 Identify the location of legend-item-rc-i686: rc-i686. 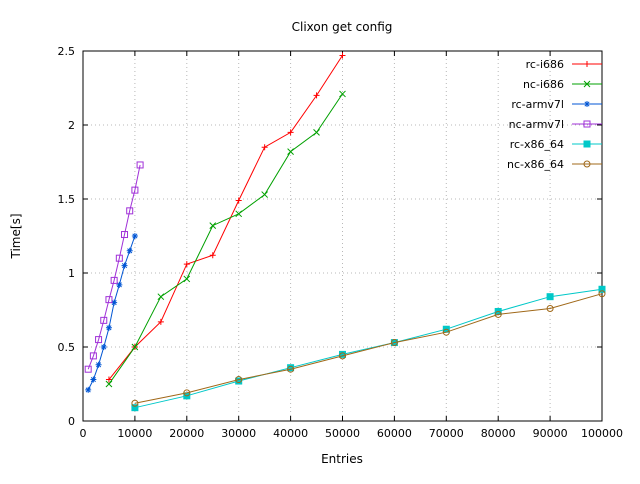
(564, 64).